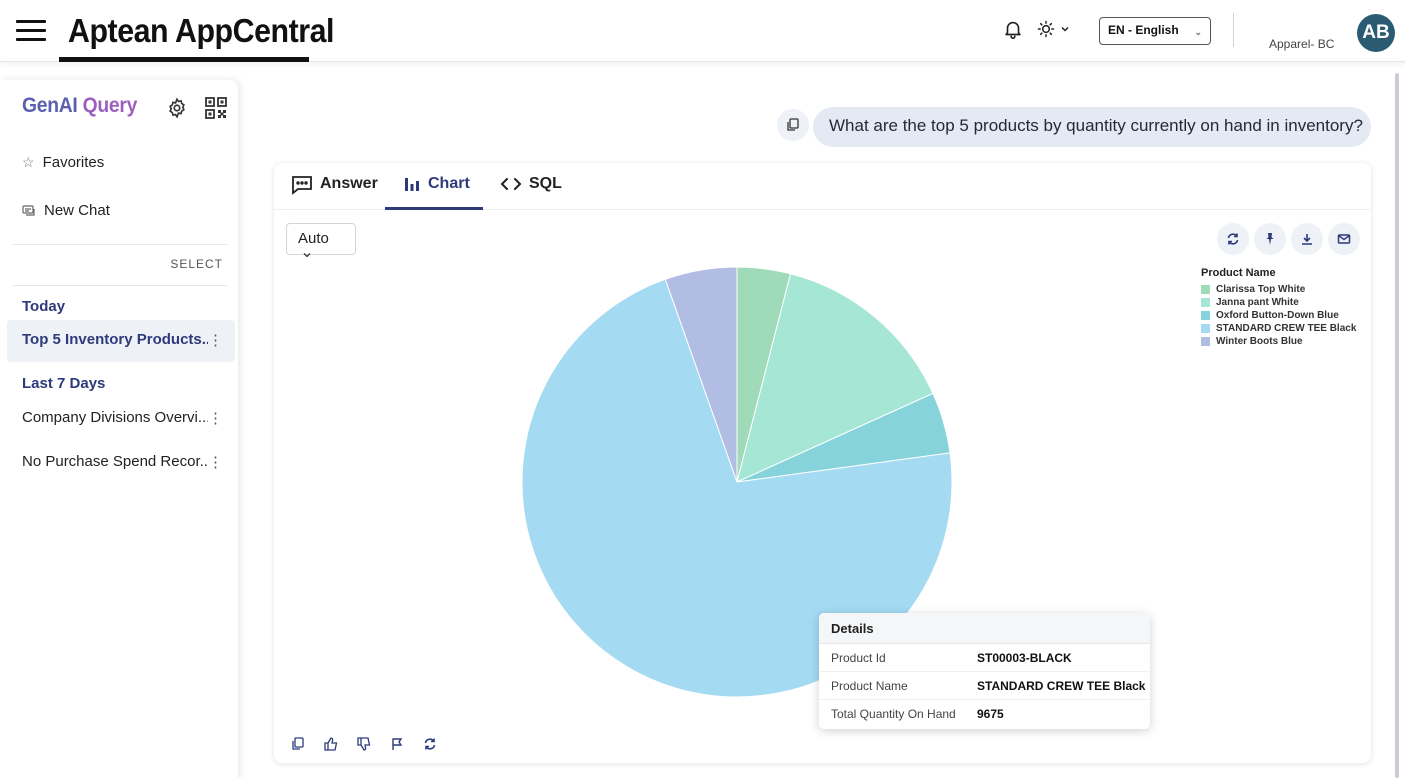  I want to click on mail-icon, so click(1344, 239).